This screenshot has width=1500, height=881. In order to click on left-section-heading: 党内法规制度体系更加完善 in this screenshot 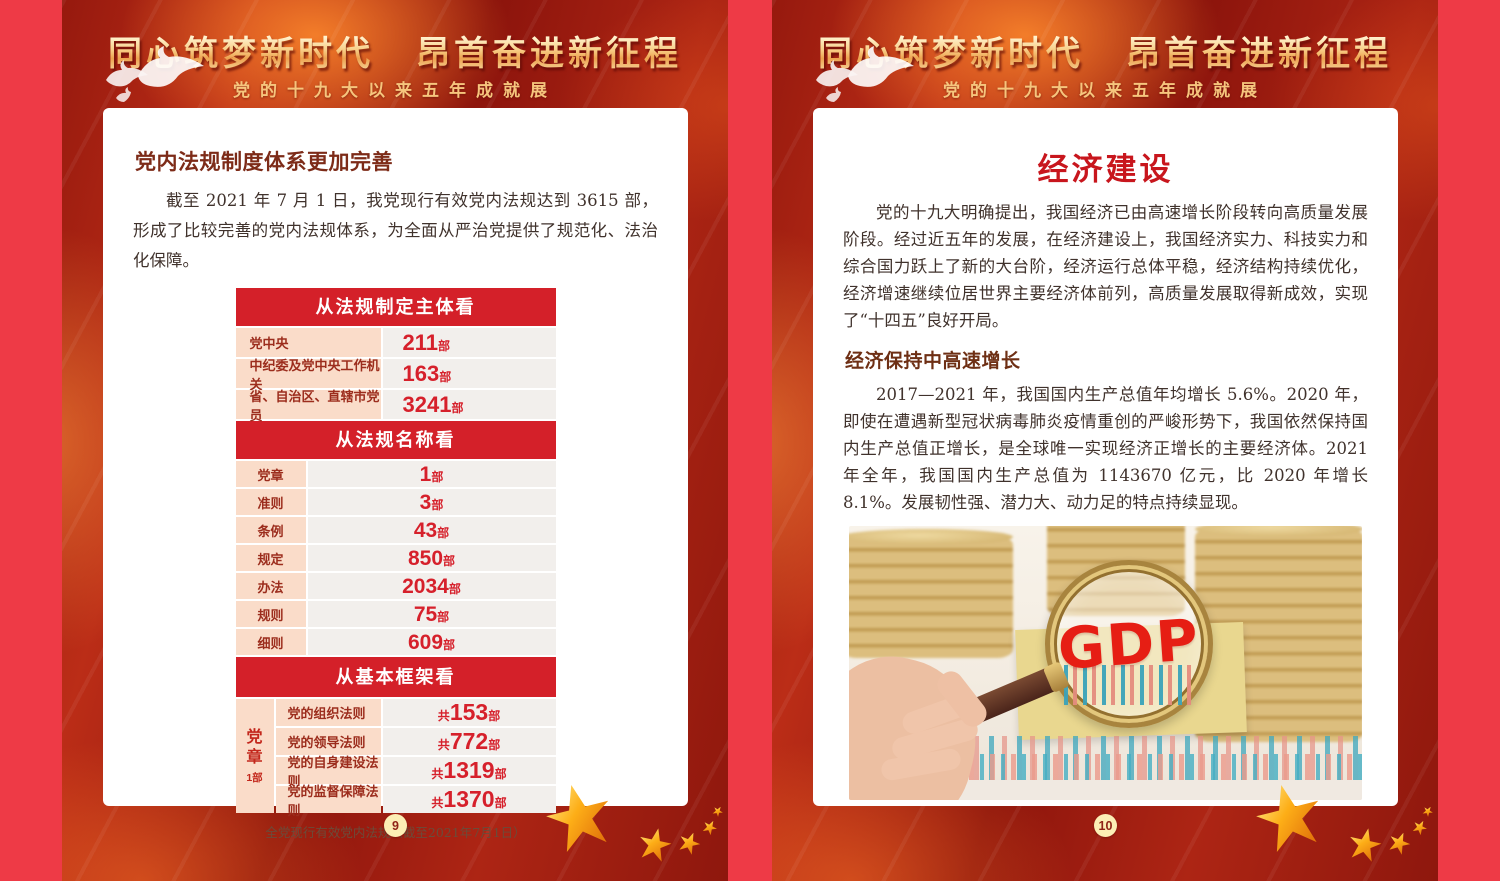, I will do `click(264, 162)`.